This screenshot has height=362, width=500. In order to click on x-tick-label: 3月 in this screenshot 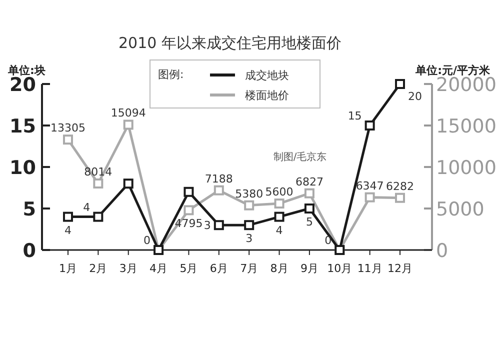, I will do `click(128, 268)`.